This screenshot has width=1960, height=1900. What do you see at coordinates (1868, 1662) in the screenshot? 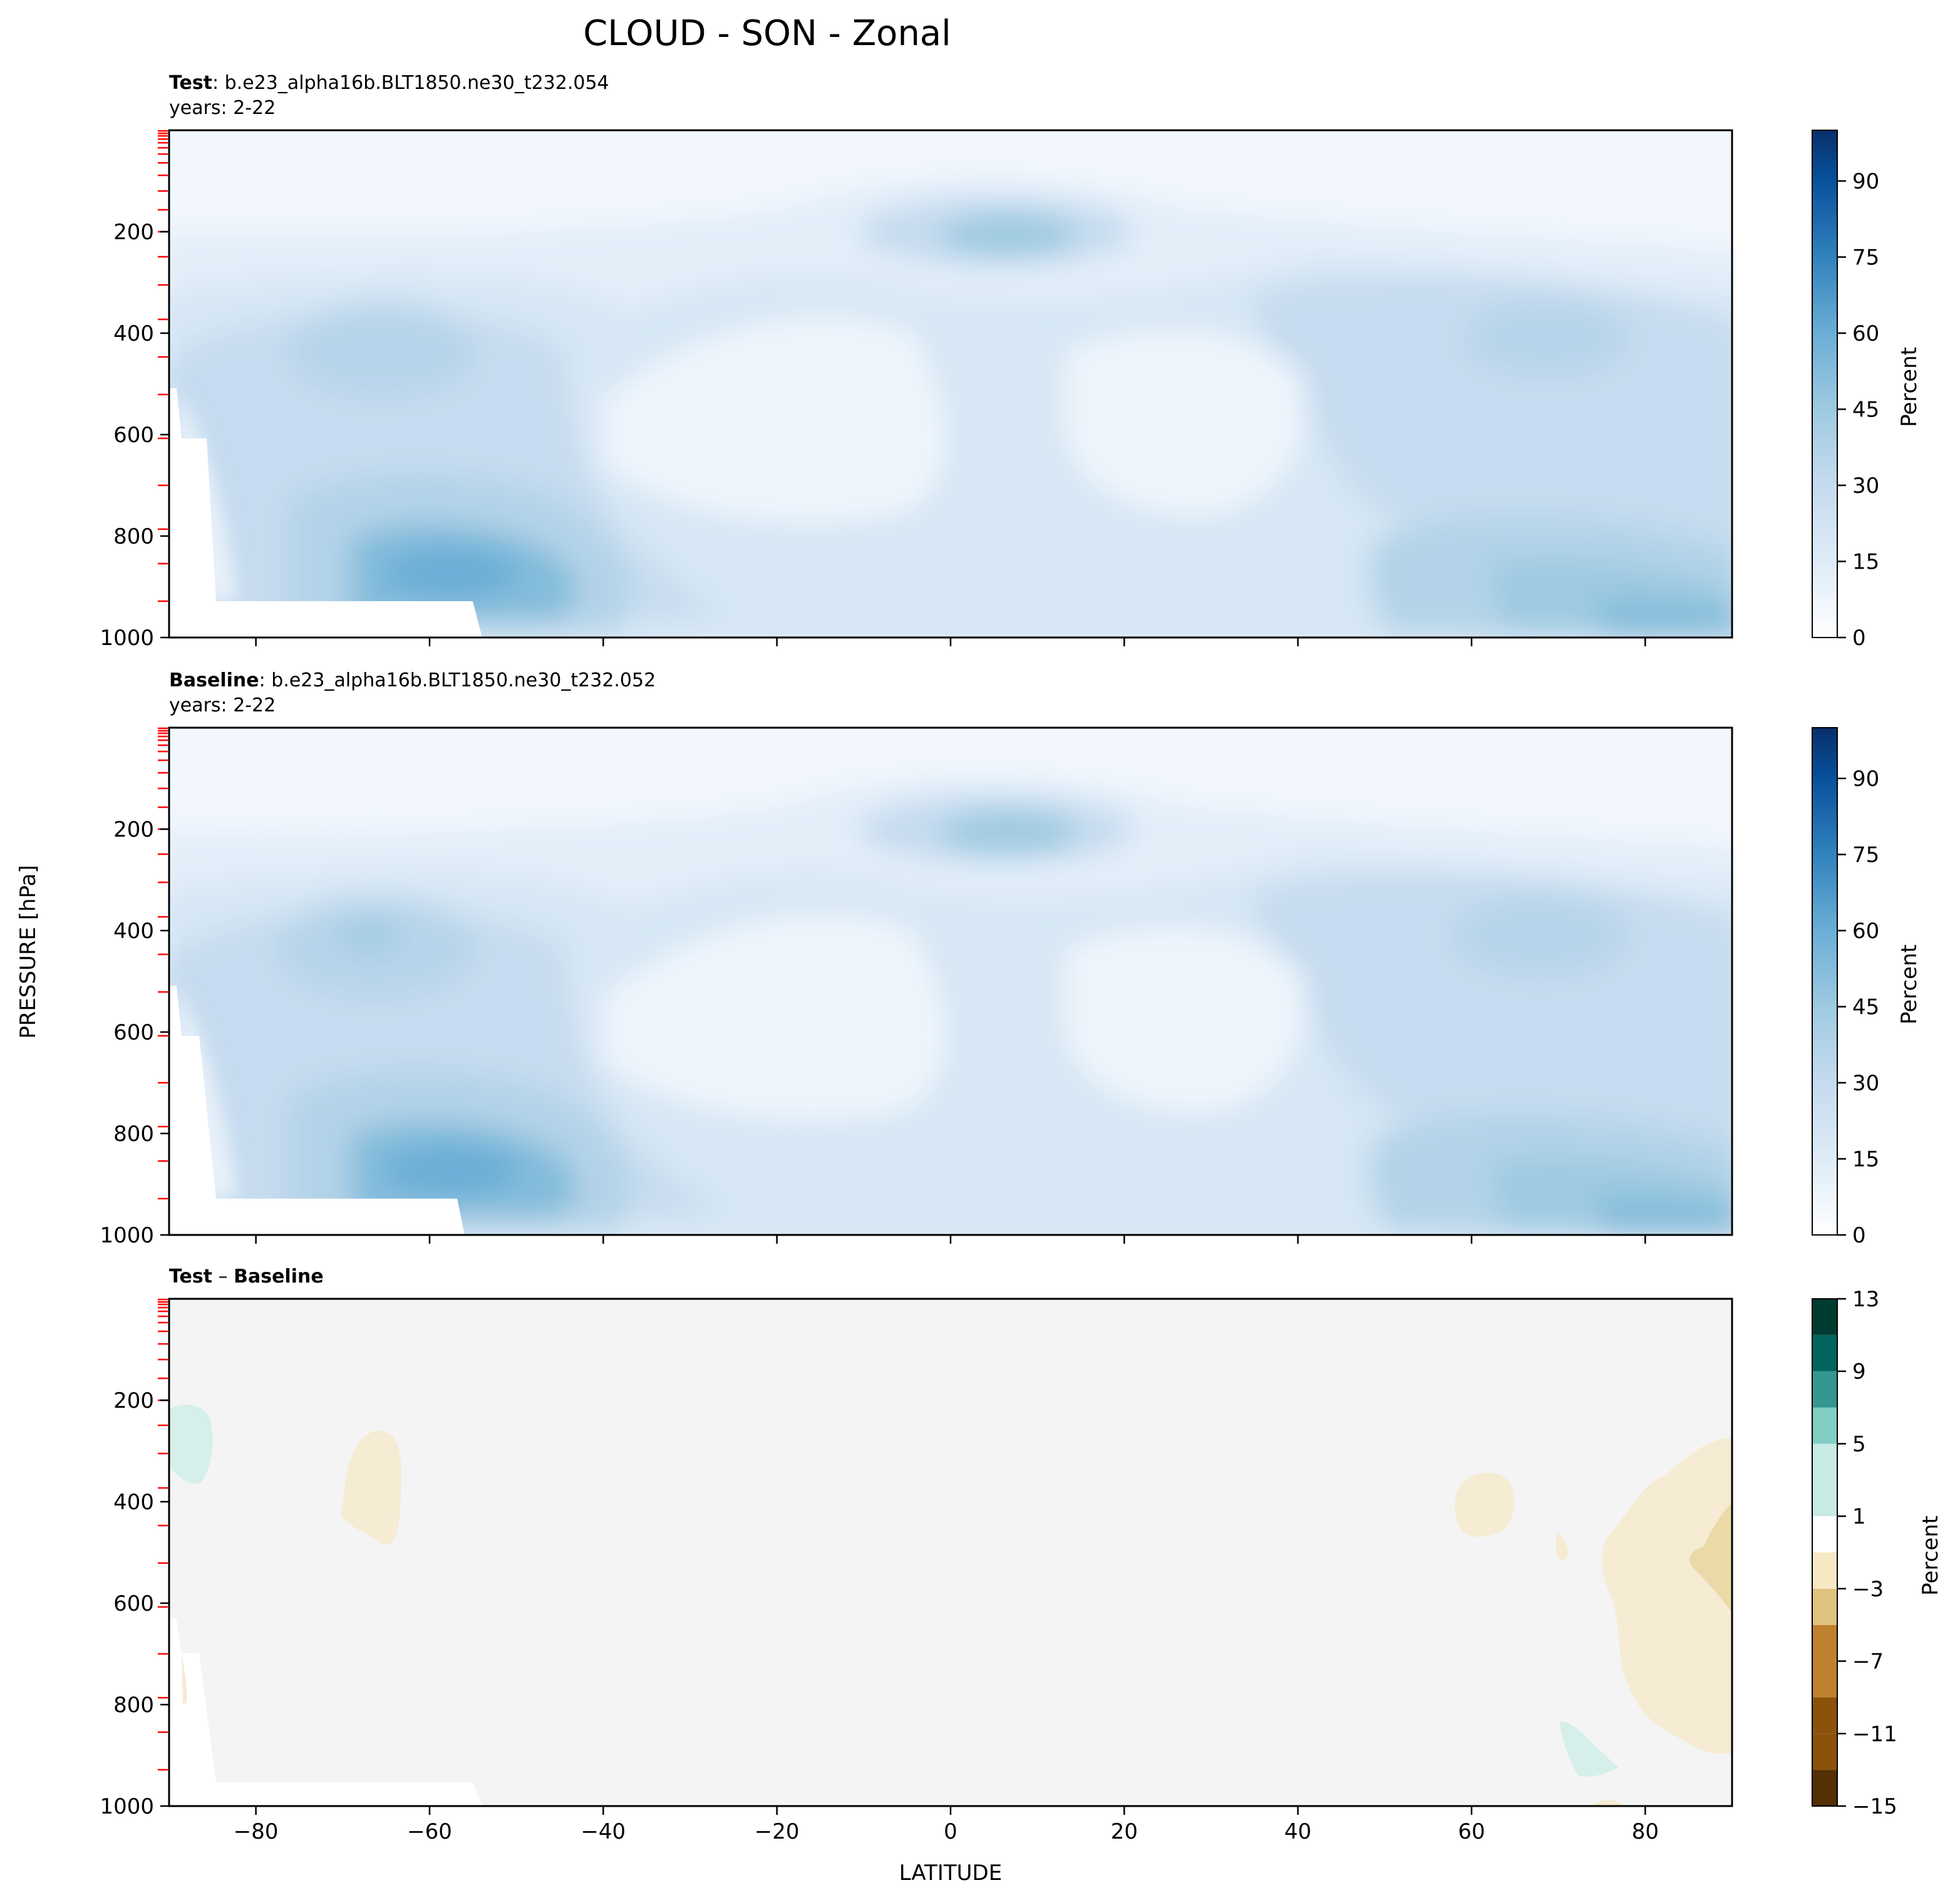
I see `difference-colorbar-tick-label: −7` at bounding box center [1868, 1662].